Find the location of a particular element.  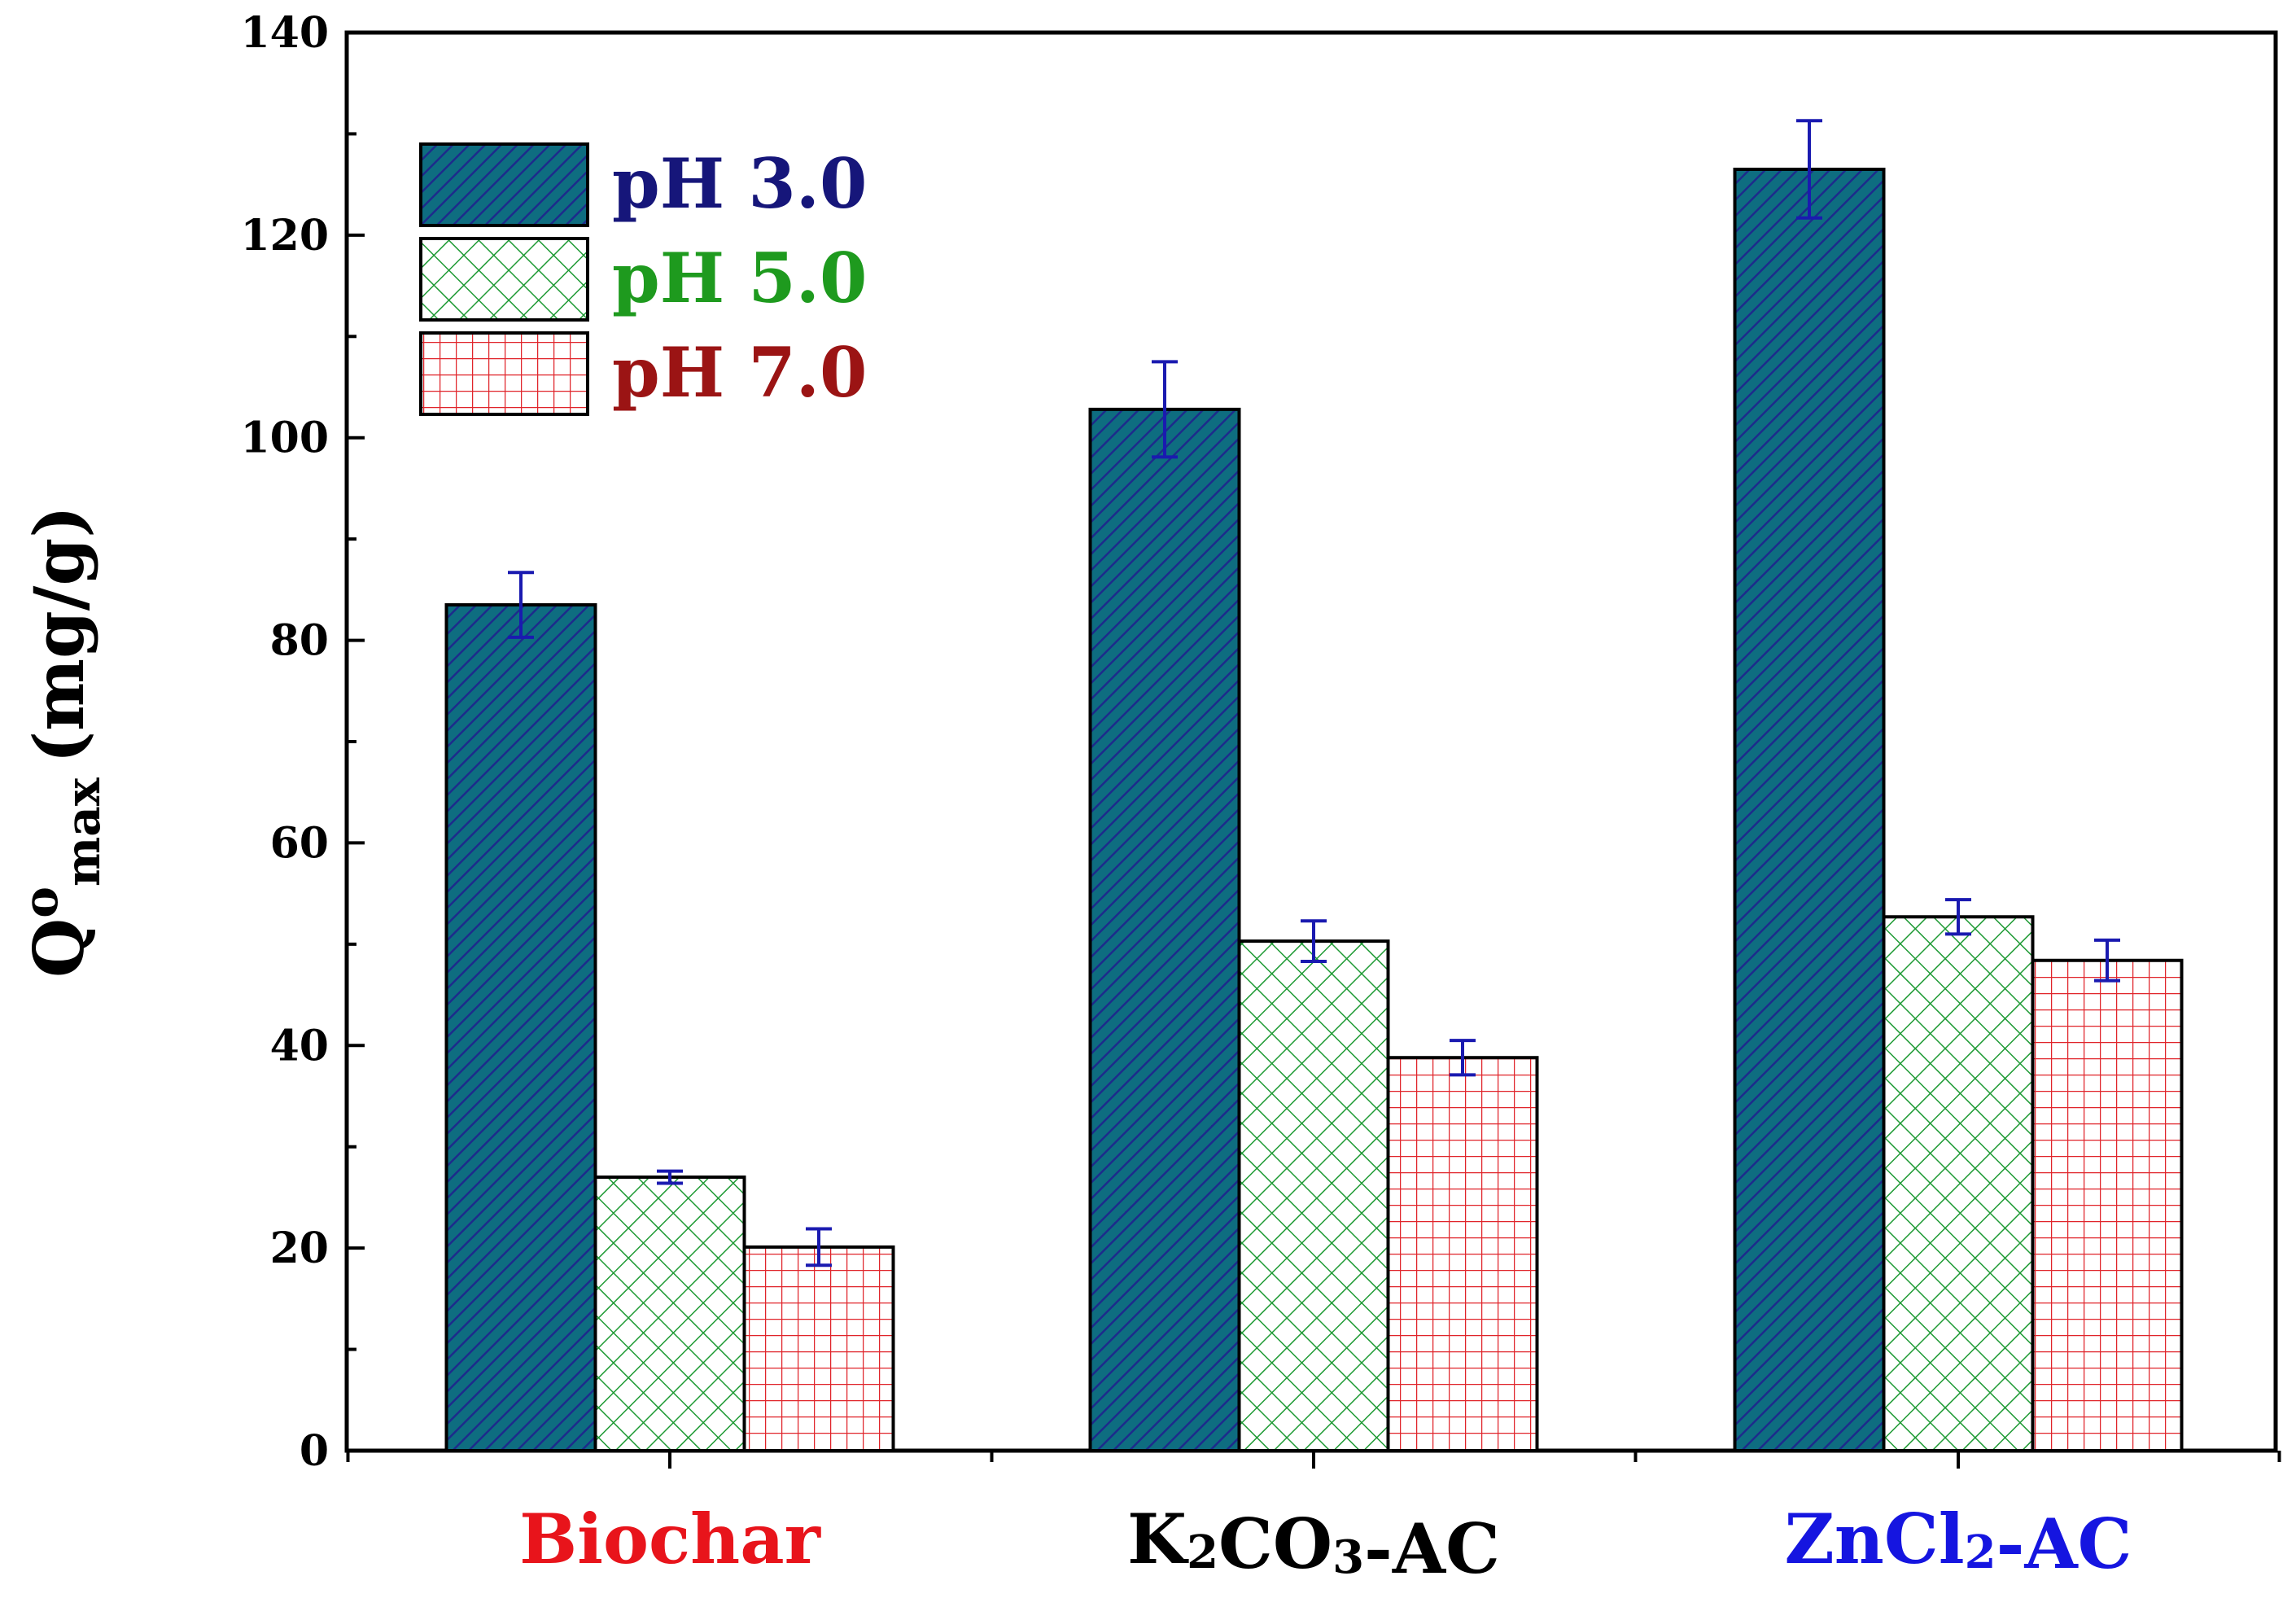

y-tick-label: 120 is located at coordinates (284, 235).